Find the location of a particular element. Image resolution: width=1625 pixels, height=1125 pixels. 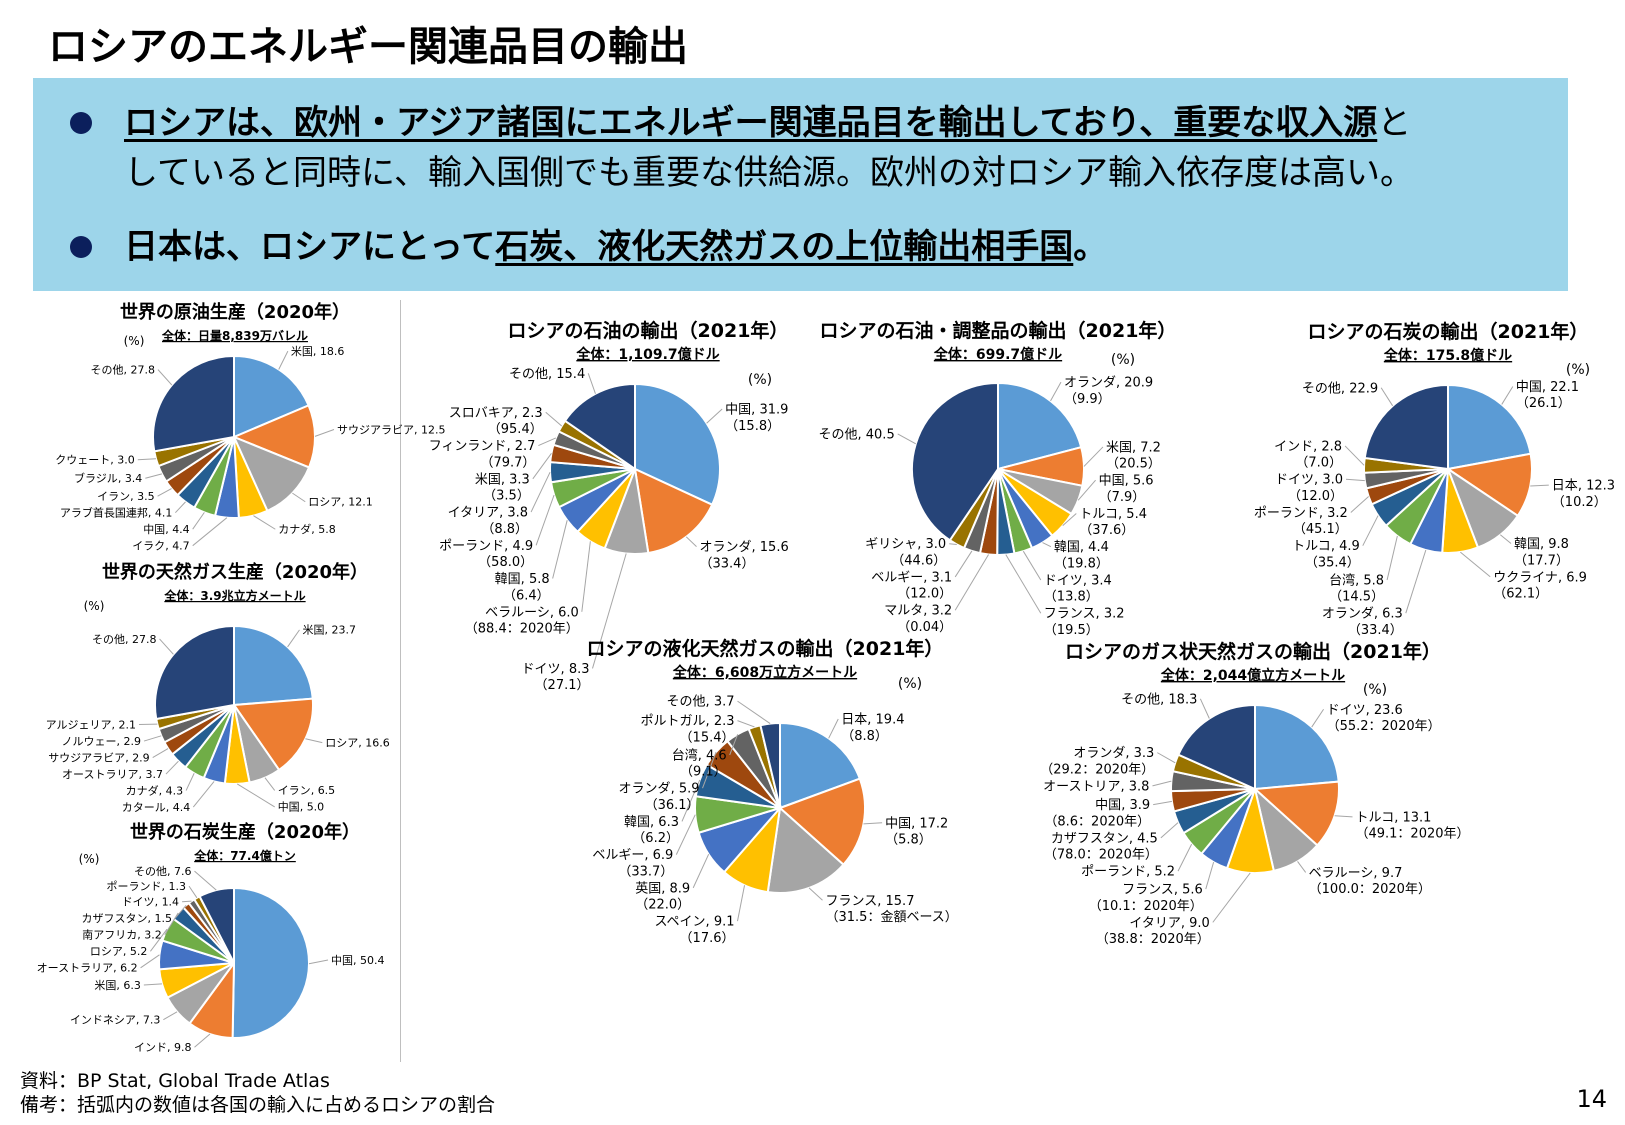

slice-note: （13.8） is located at coordinates (1071, 597).